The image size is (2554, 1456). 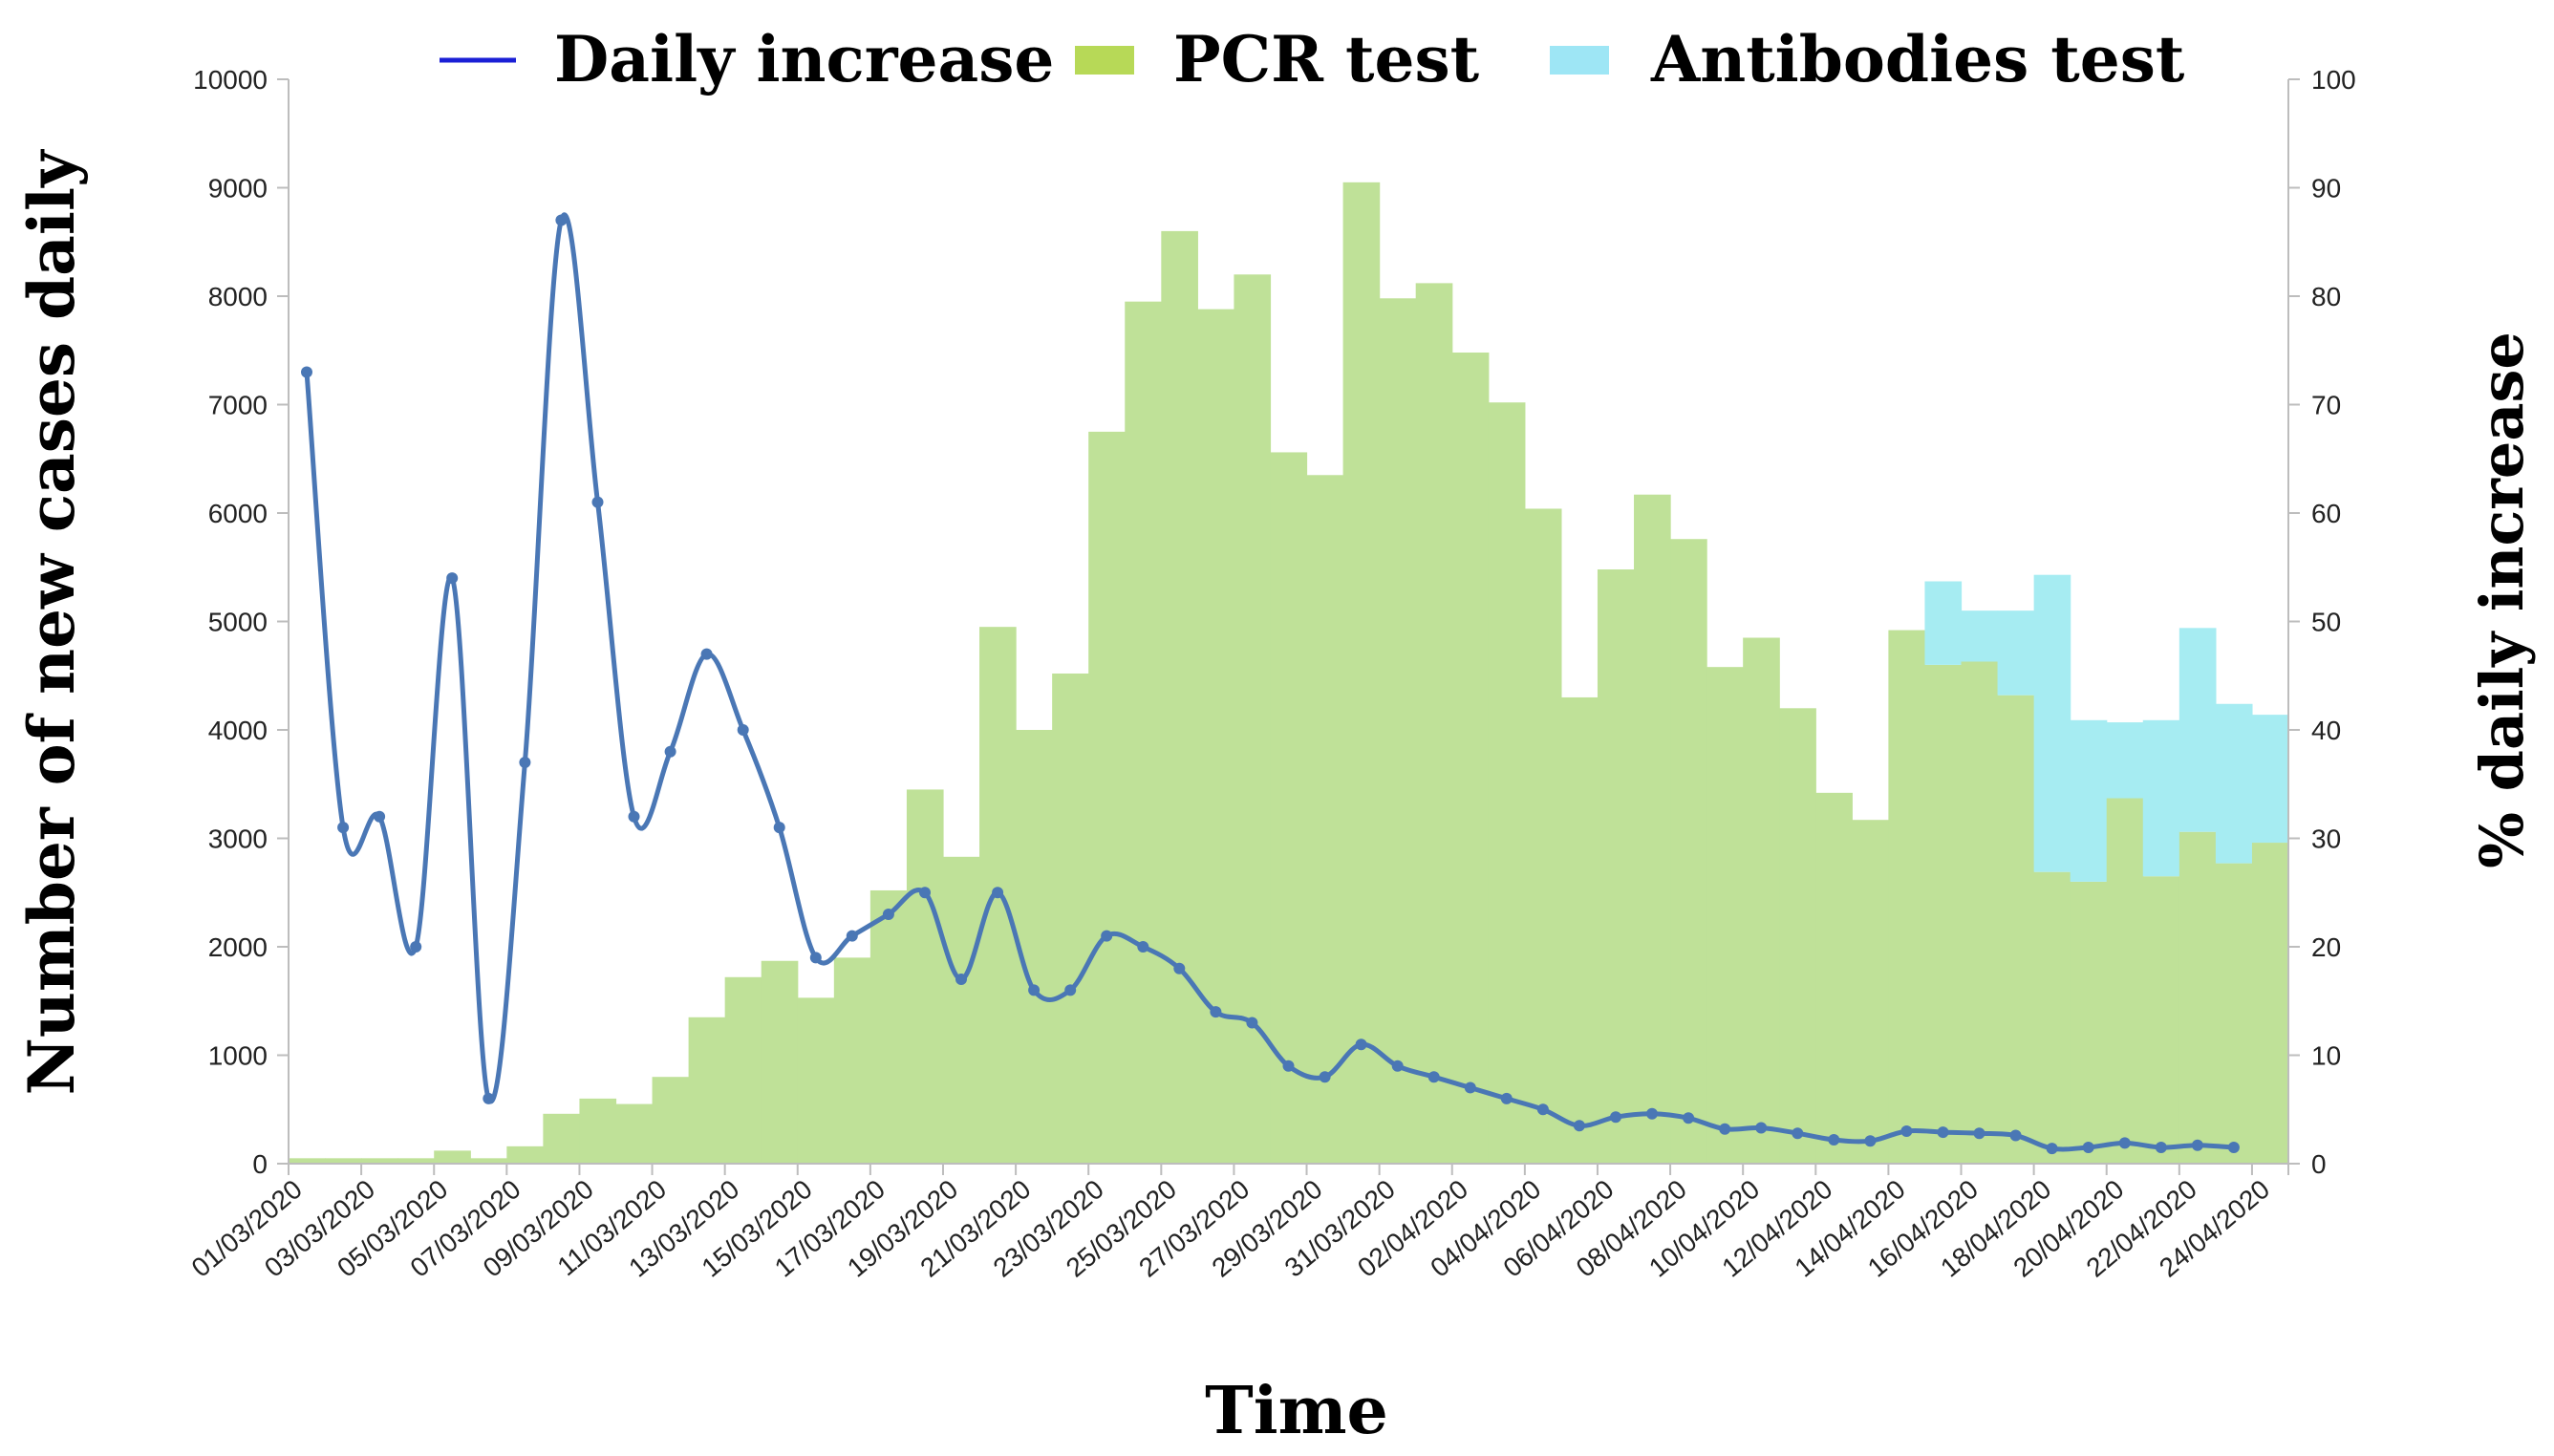 What do you see at coordinates (1326, 59) in the screenshot?
I see `legend-label-pcr: PCR test` at bounding box center [1326, 59].